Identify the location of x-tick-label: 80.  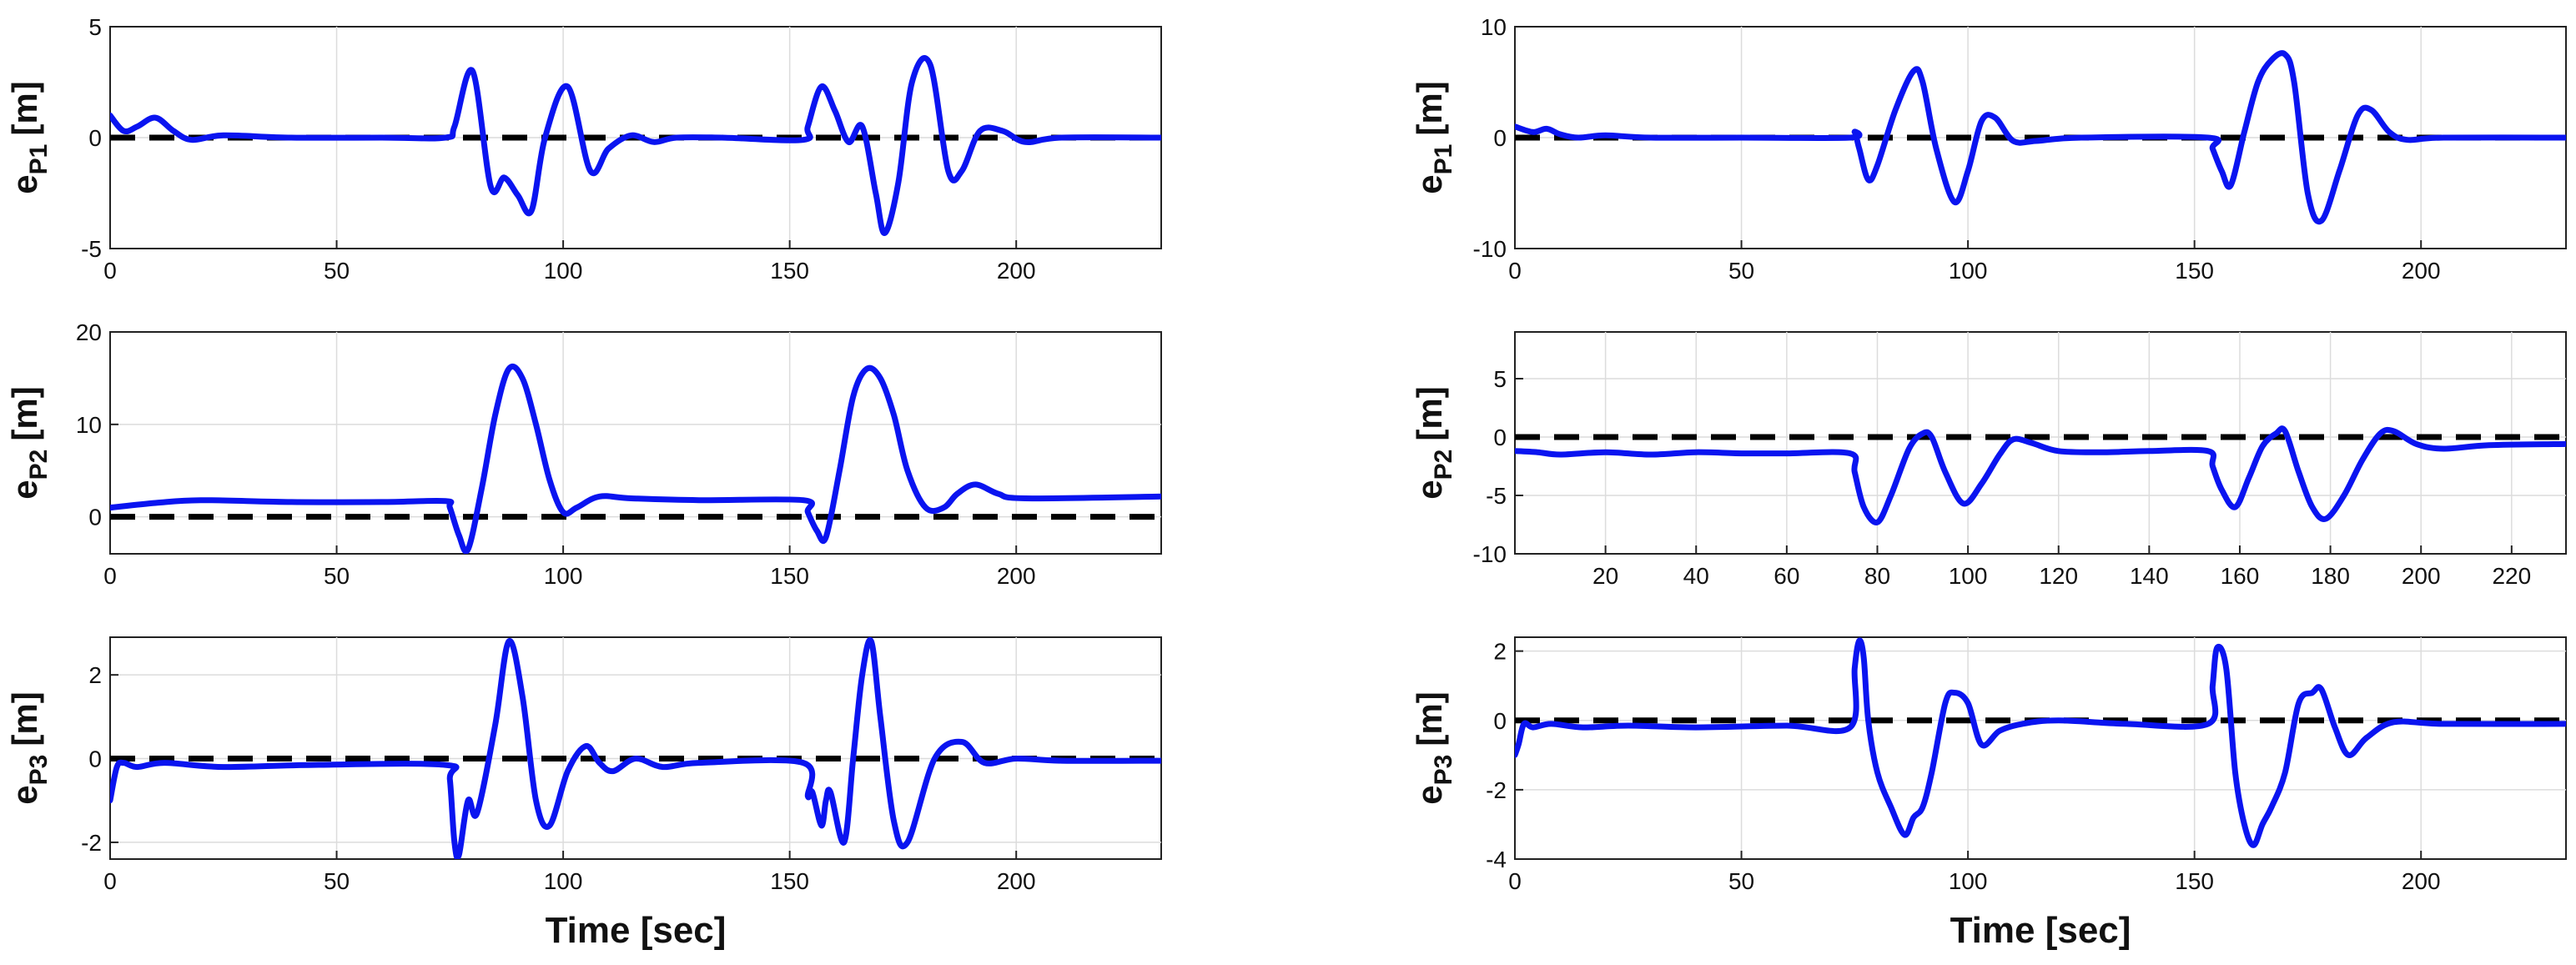
(1877, 576).